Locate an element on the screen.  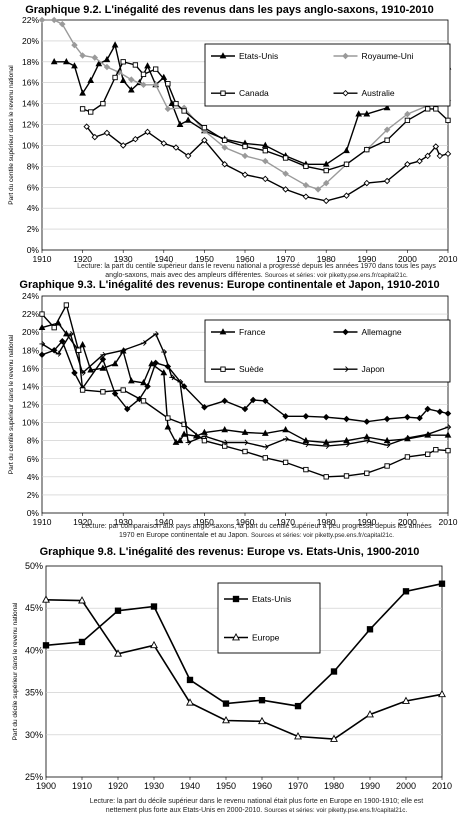
chart-3-legend-label: Europe is located at coordinates (266, 638).